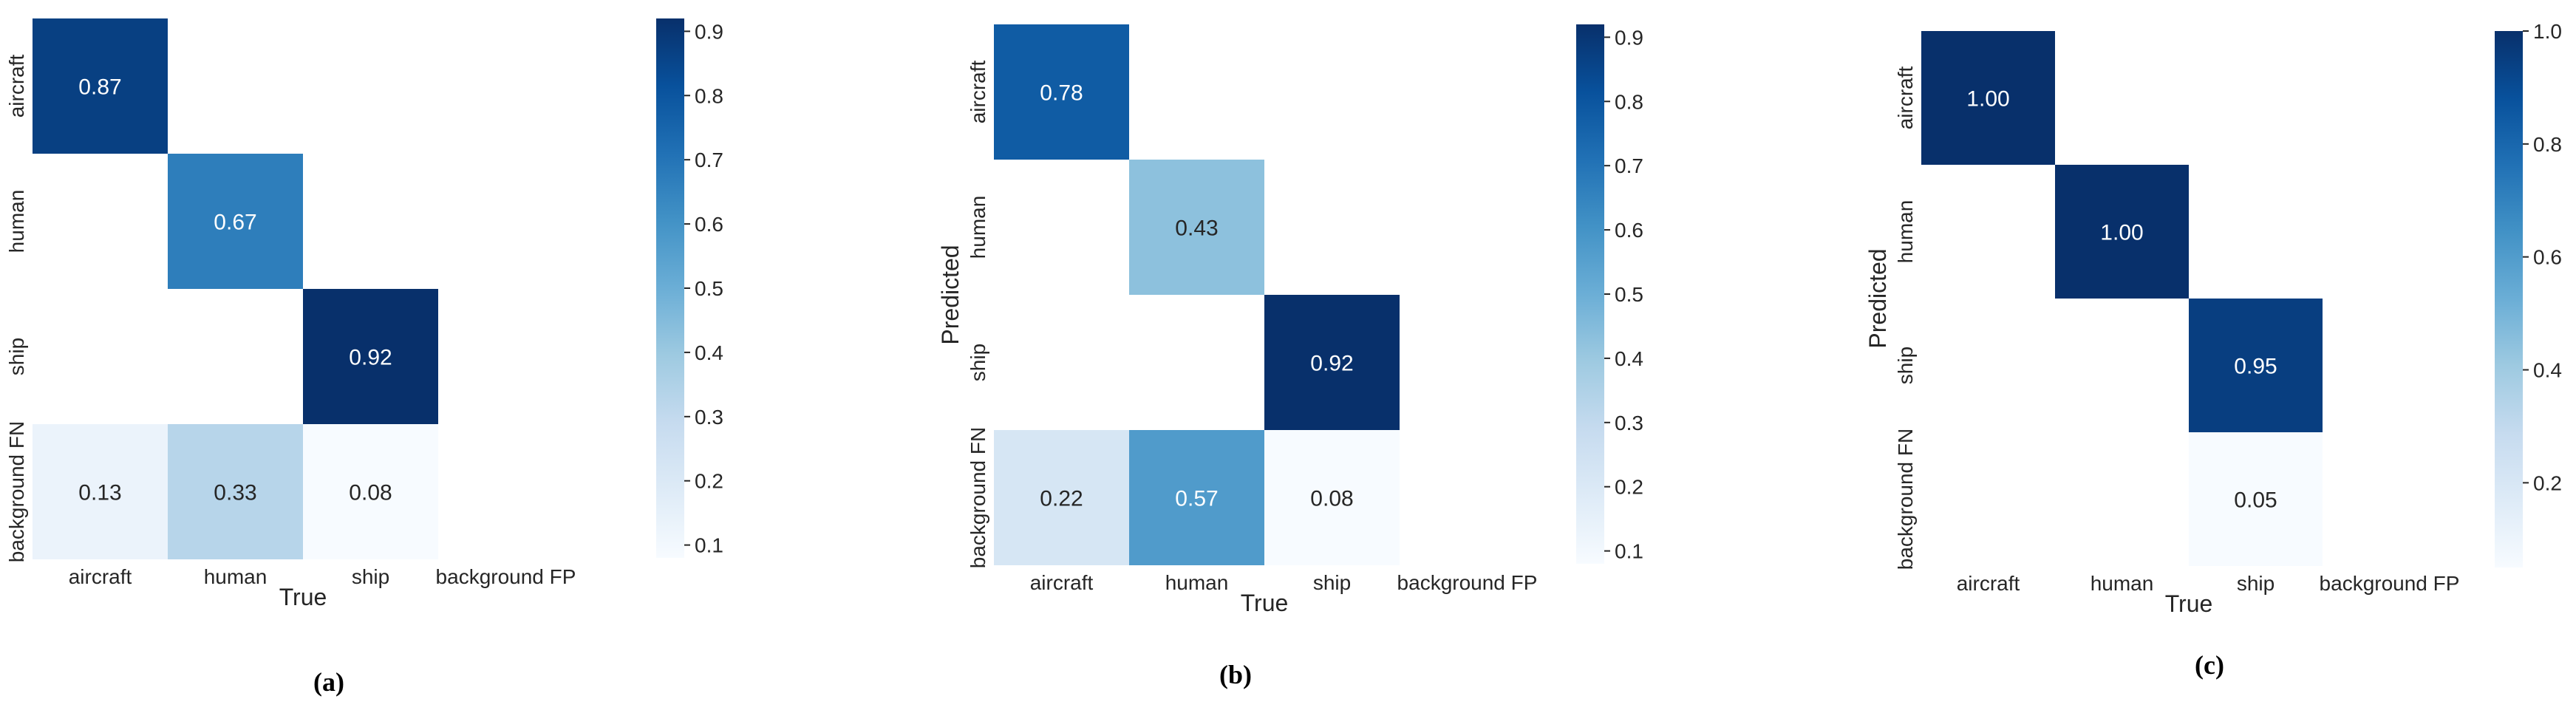  I want to click on cell-value-label: 0.05, so click(2255, 500).